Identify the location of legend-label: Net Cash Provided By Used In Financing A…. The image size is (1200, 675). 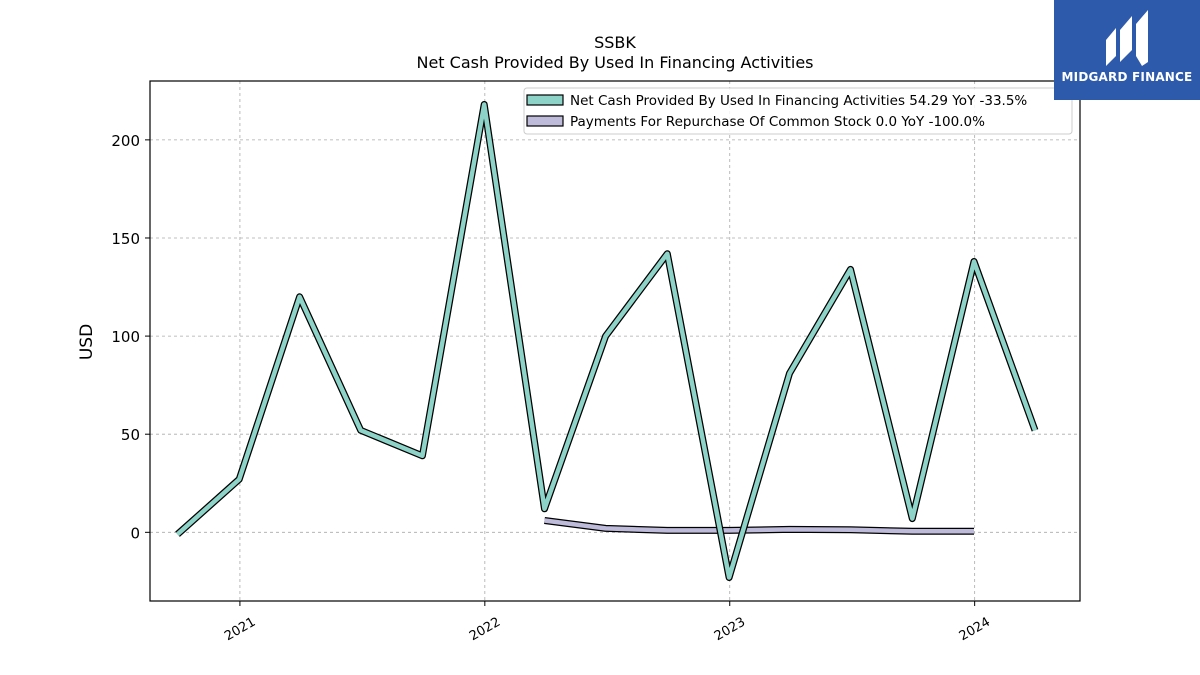
(798, 101).